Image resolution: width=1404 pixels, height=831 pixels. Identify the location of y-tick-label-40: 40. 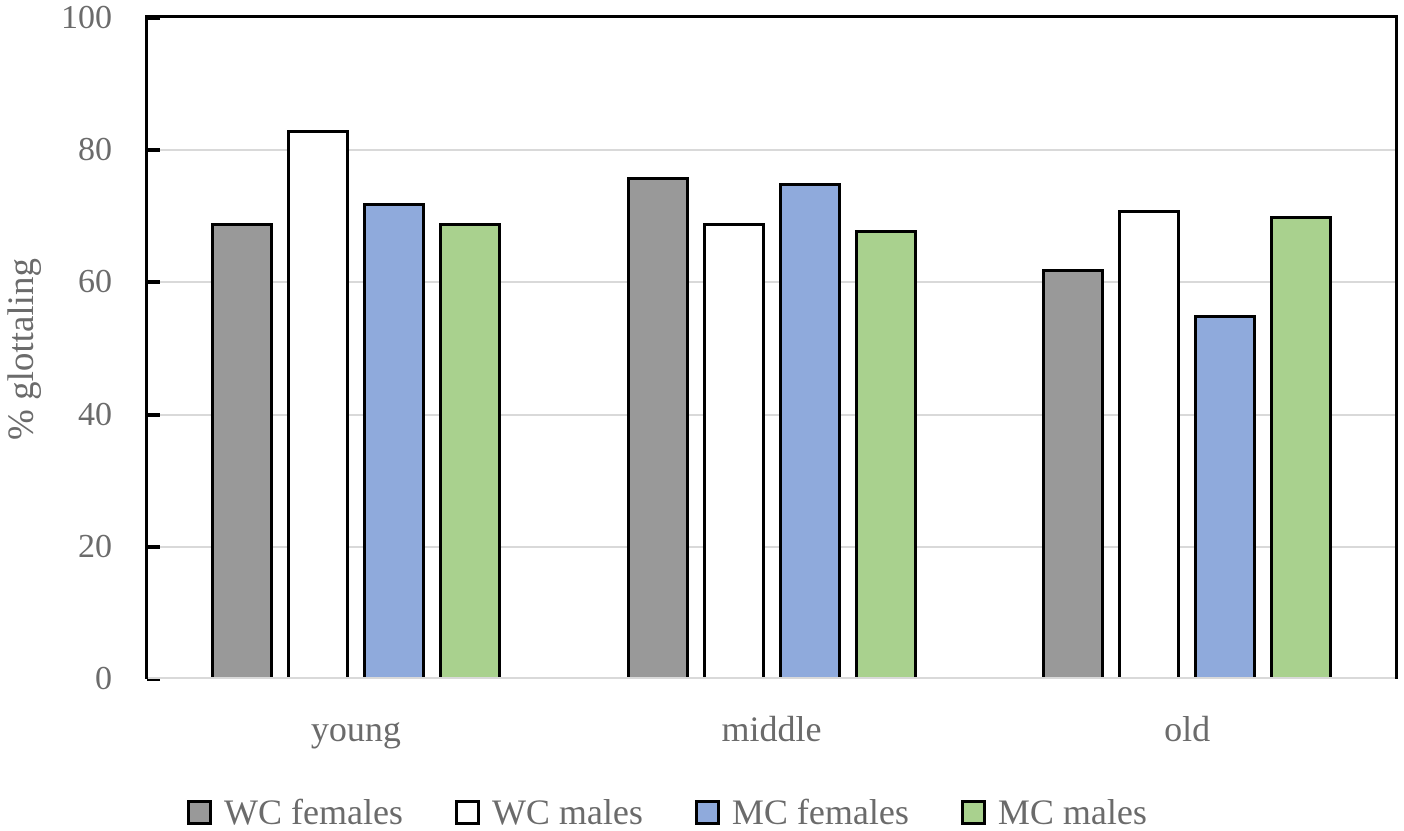
(95, 414).